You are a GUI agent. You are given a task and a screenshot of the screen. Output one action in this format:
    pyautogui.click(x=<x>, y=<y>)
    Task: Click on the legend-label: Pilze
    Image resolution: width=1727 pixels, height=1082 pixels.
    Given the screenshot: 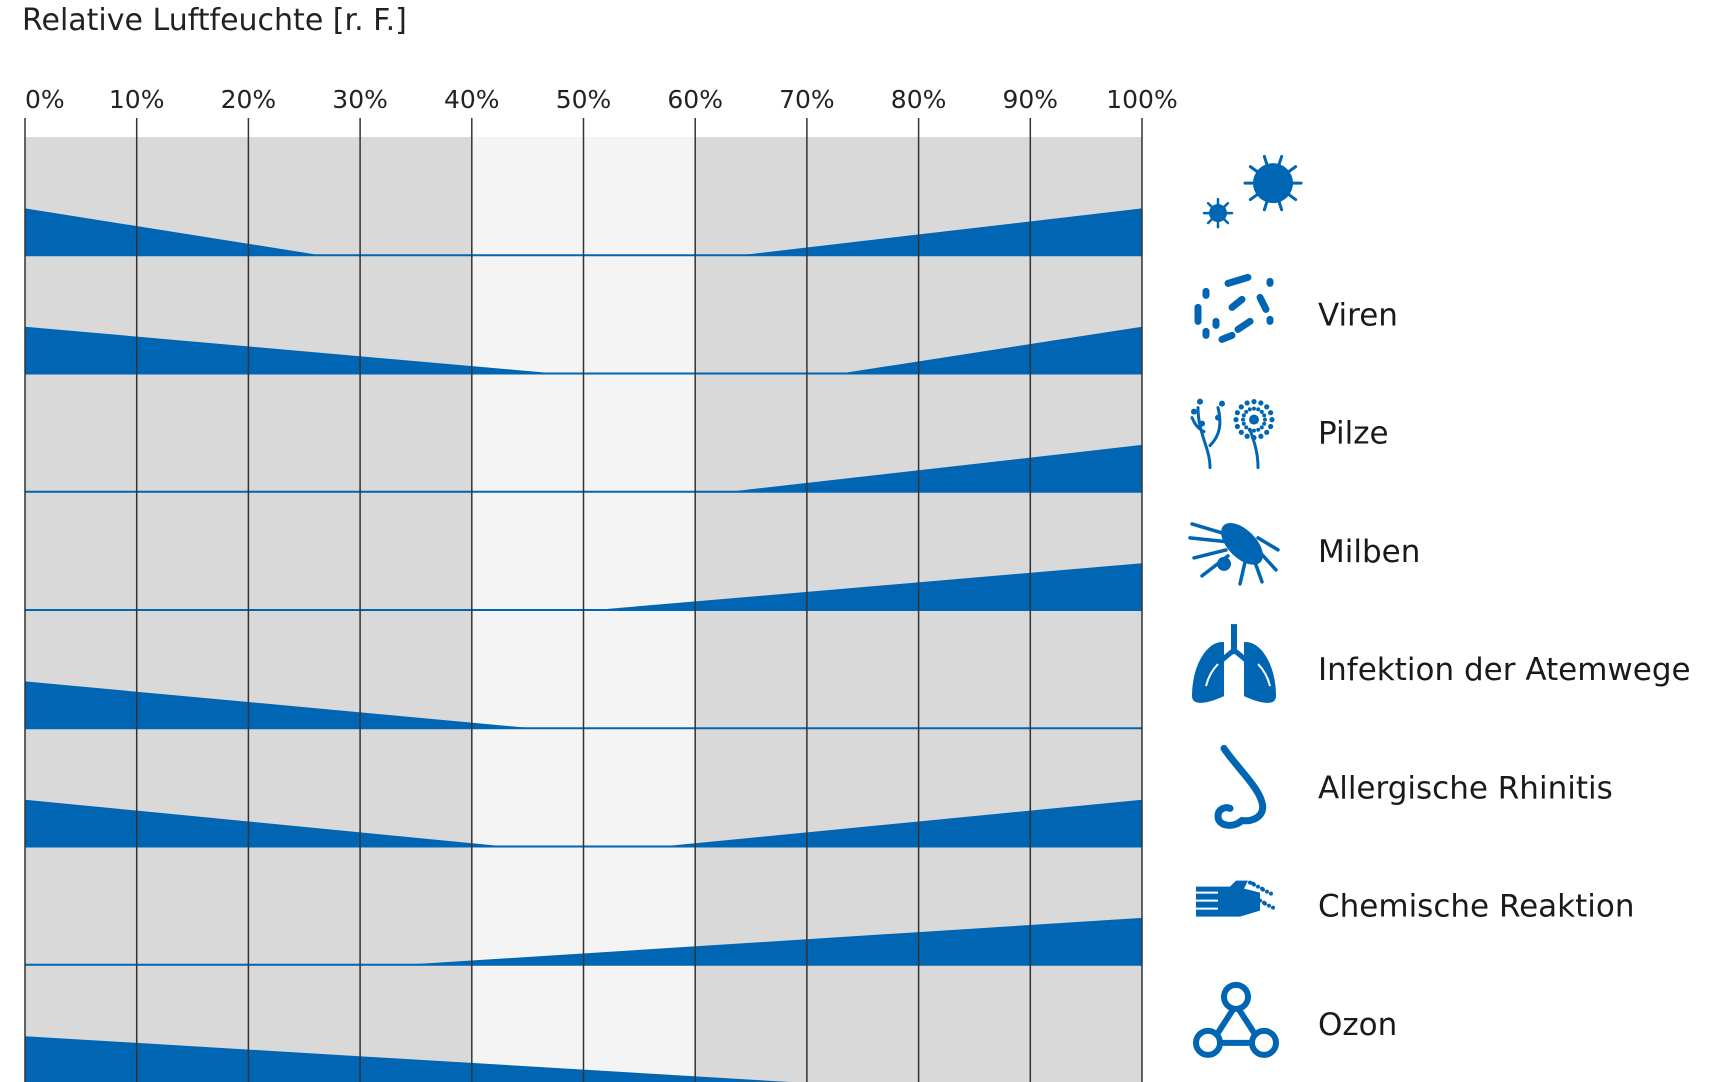 What is the action you would take?
    pyautogui.click(x=1353, y=434)
    